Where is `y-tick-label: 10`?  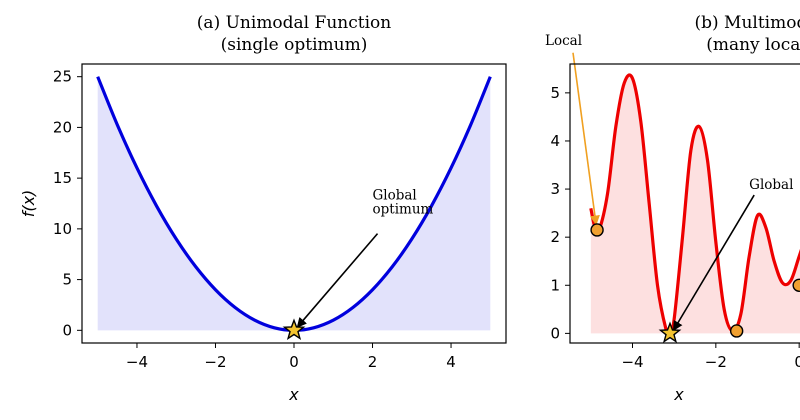 y-tick-label: 10 is located at coordinates (62, 229).